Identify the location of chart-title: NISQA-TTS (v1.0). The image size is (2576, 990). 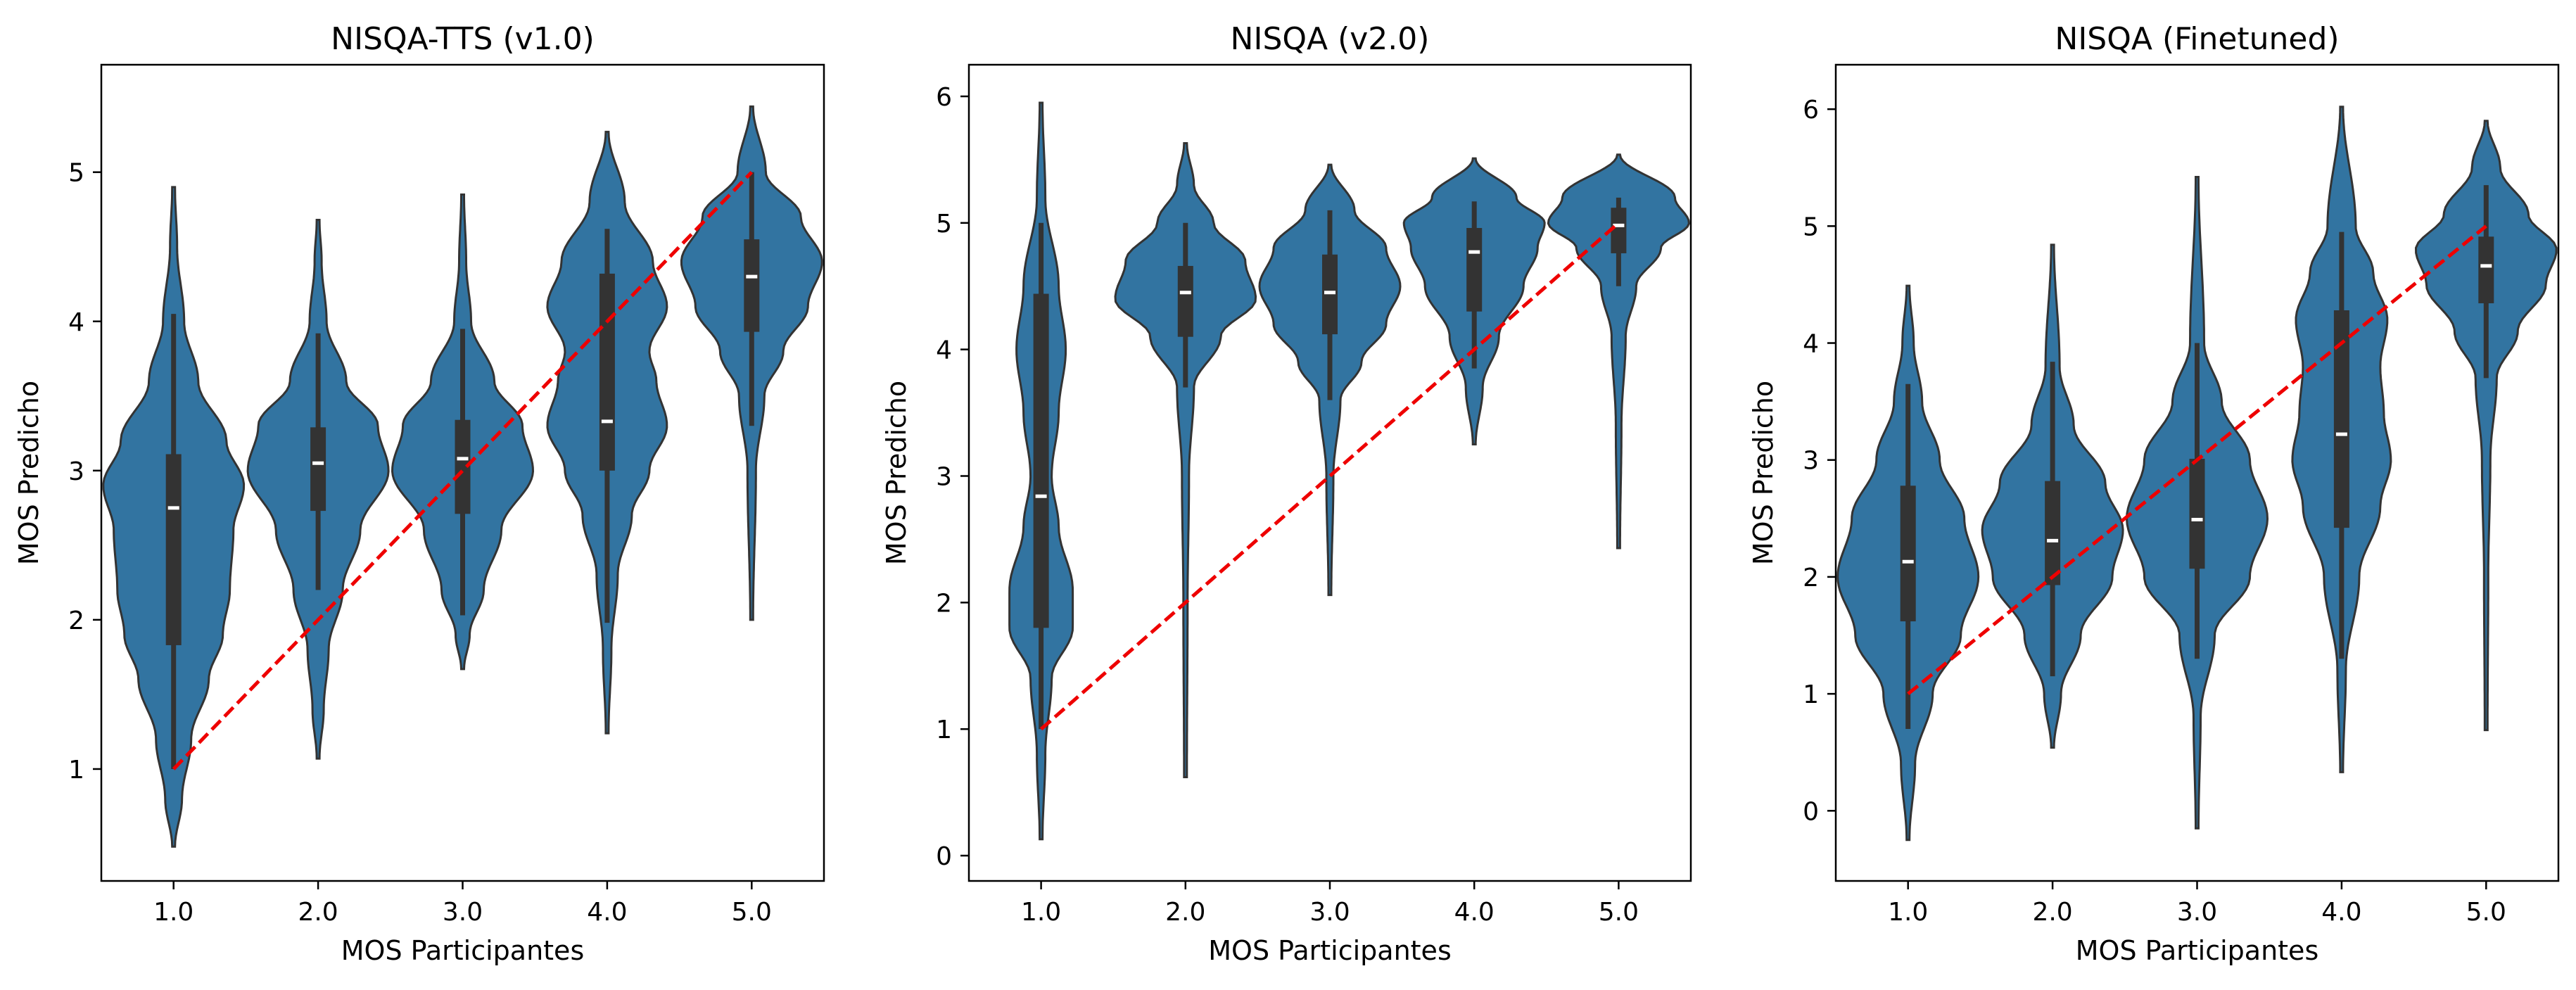
(463, 39).